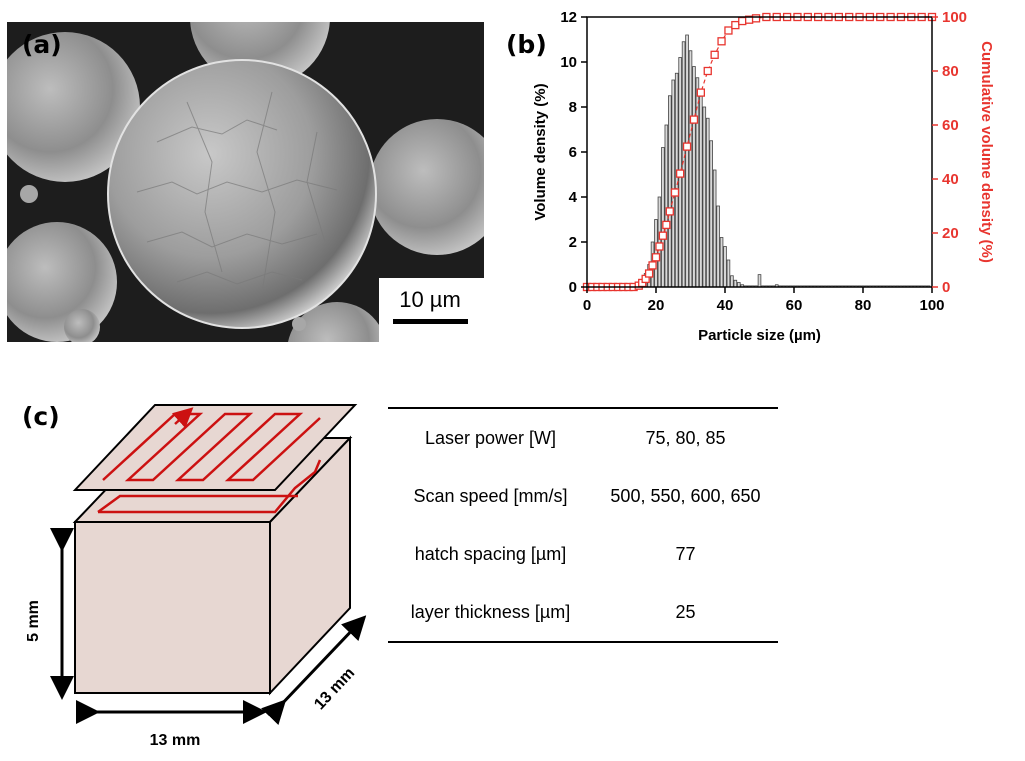  What do you see at coordinates (583, 554) in the screenshot?
I see `table-row: hatch spacing [µm] 77` at bounding box center [583, 554].